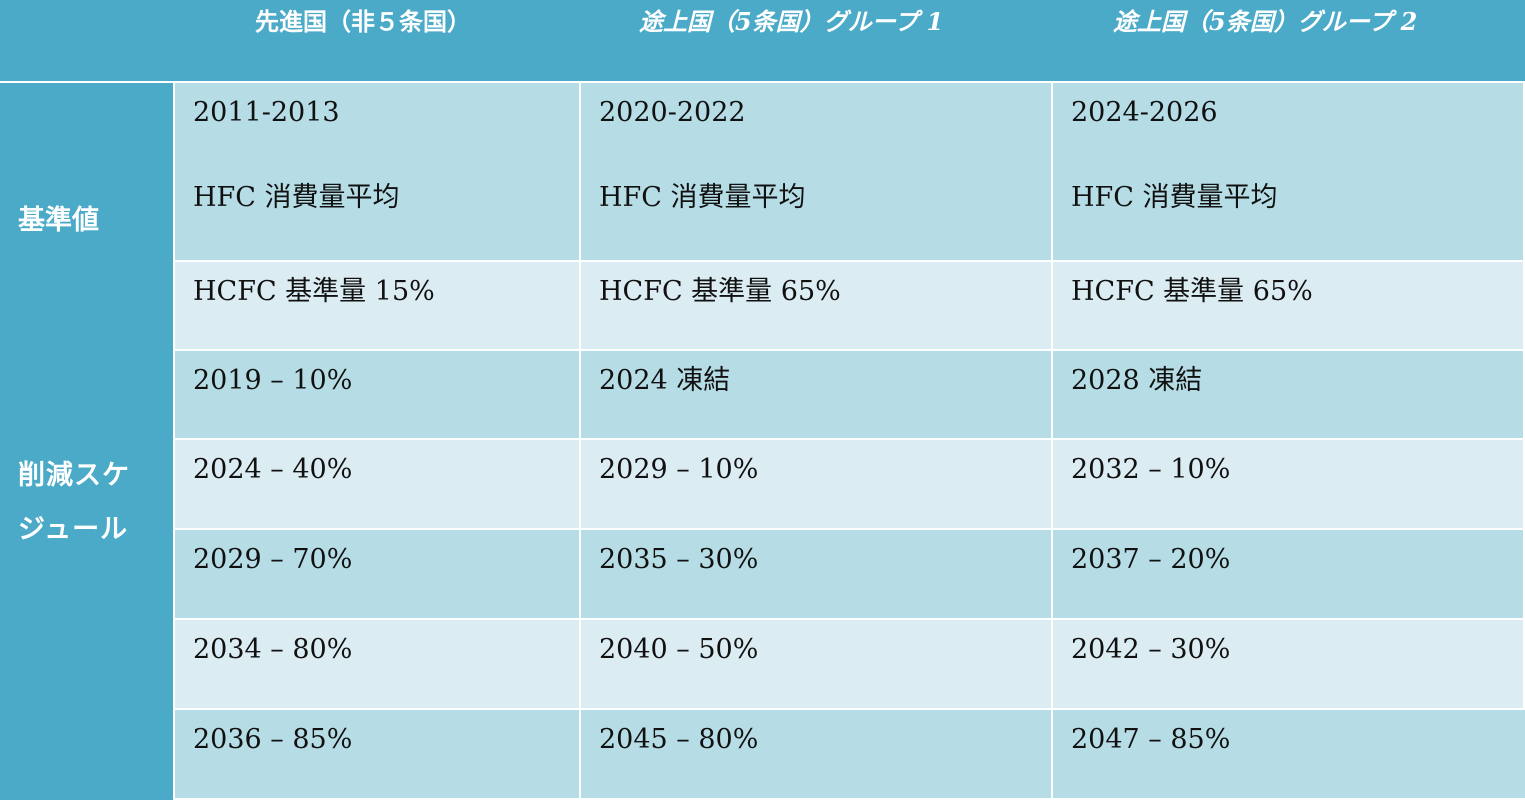 The height and width of the screenshot is (806, 1525). Describe the element at coordinates (378, 41) in the screenshot. I see `header-developed-countries: 先進国（非５条国）` at that location.